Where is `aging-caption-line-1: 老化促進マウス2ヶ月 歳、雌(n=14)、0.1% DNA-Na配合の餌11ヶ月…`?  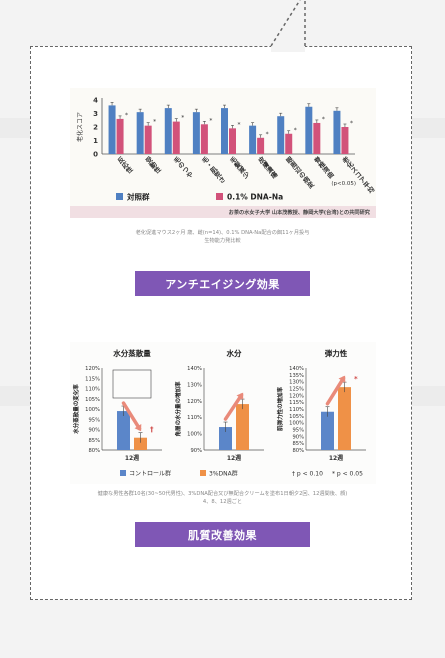 aging-caption-line-1: 老化促進マウス2ヶ月 歳、雌(n=14)、0.1% DNA-Na配合の餌11ヶ月… is located at coordinates (222, 233).